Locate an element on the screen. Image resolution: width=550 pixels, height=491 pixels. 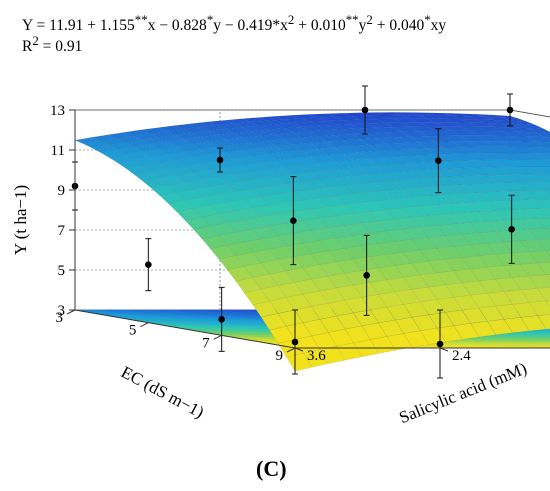
z-tick-label: 3 is located at coordinates (62, 311).